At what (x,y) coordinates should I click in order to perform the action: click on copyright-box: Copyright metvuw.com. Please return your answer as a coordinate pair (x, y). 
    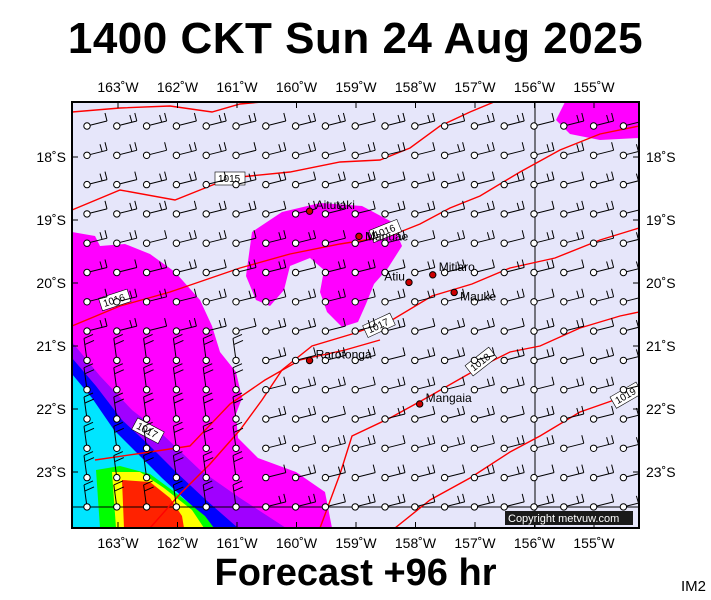
    Looking at the image, I should click on (569, 518).